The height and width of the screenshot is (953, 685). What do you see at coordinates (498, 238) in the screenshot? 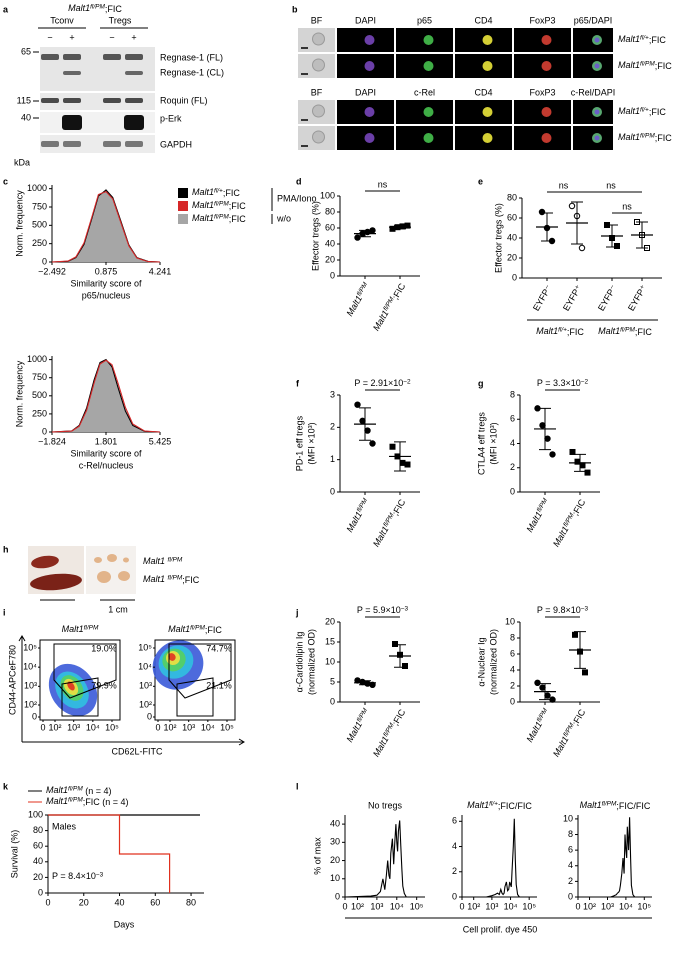
I see `y-axis-label: Effector tregs (%)` at bounding box center [498, 238].